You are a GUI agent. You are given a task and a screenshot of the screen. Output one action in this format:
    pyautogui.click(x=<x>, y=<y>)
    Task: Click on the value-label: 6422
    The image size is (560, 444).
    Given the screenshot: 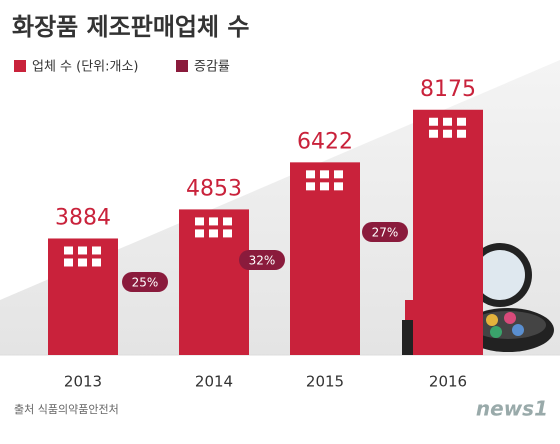 What is the action you would take?
    pyautogui.click(x=325, y=141)
    